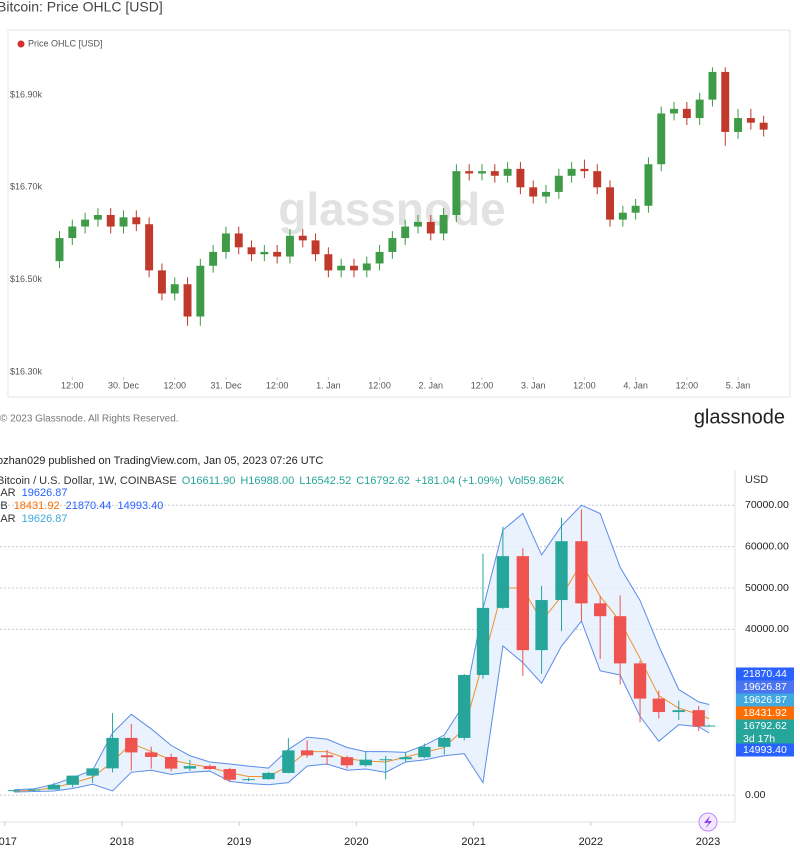  What do you see at coordinates (81, 7) in the screenshot?
I see `chart-title: Bitcoin: Price OHLC [USD]` at bounding box center [81, 7].